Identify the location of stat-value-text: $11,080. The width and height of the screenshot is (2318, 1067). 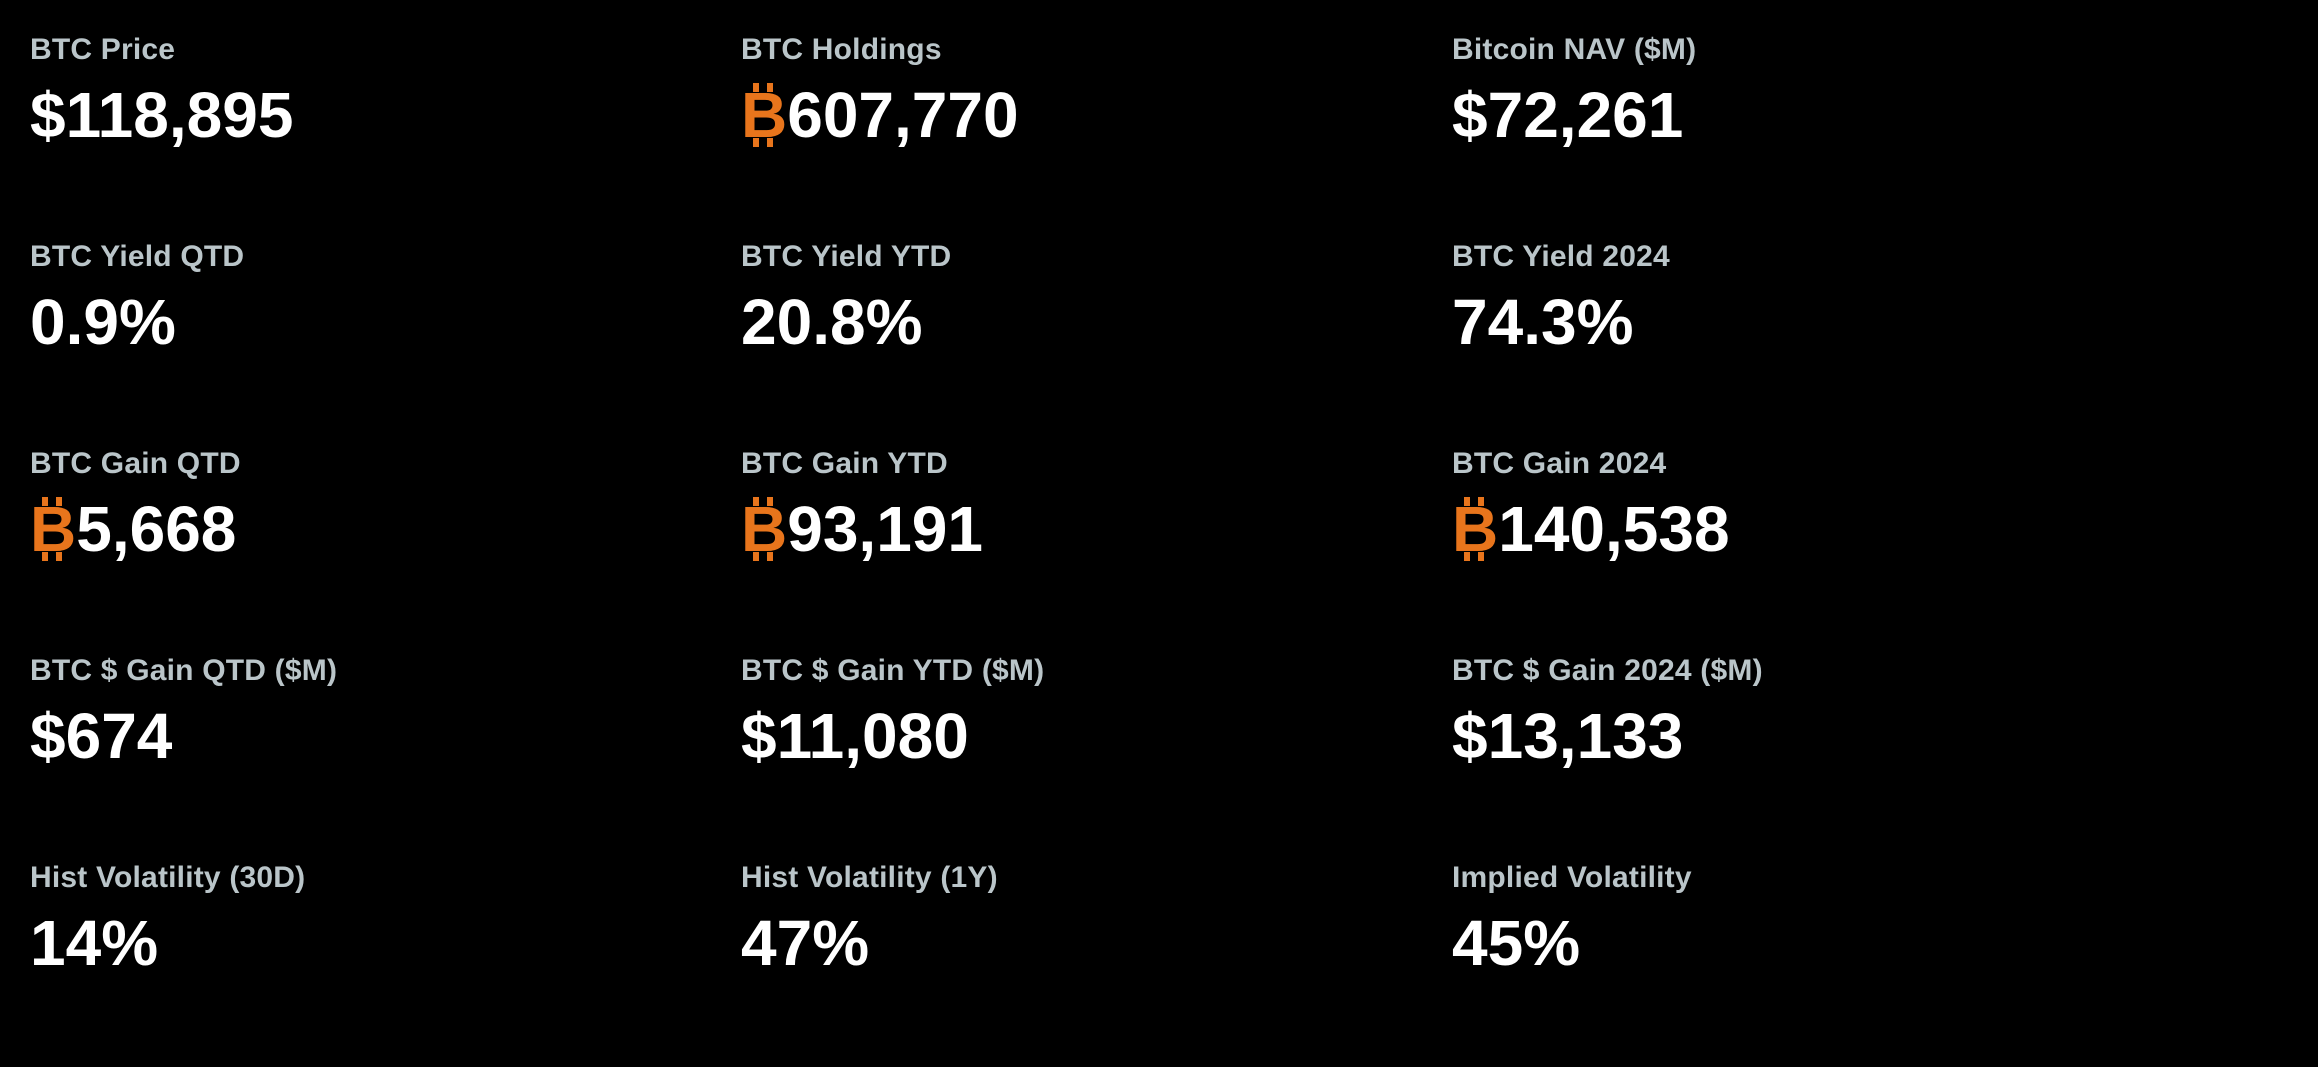
(855, 736).